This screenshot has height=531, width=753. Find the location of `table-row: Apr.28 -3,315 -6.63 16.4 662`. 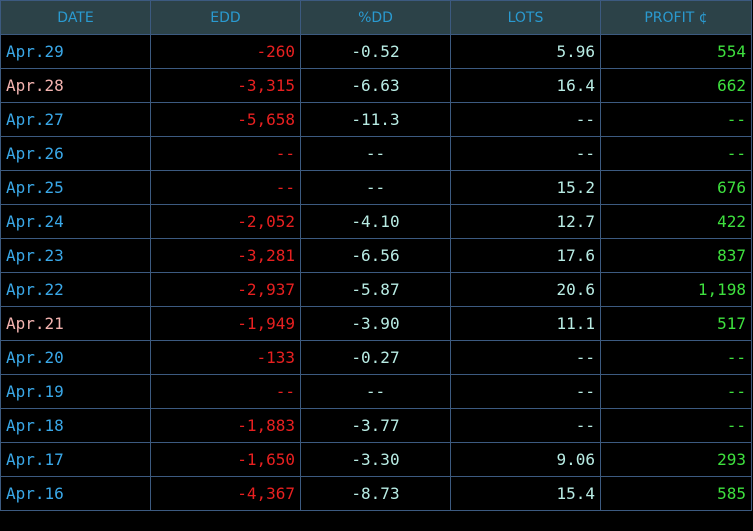

table-row: Apr.28 -3,315 -6.63 16.4 662 is located at coordinates (376, 85).